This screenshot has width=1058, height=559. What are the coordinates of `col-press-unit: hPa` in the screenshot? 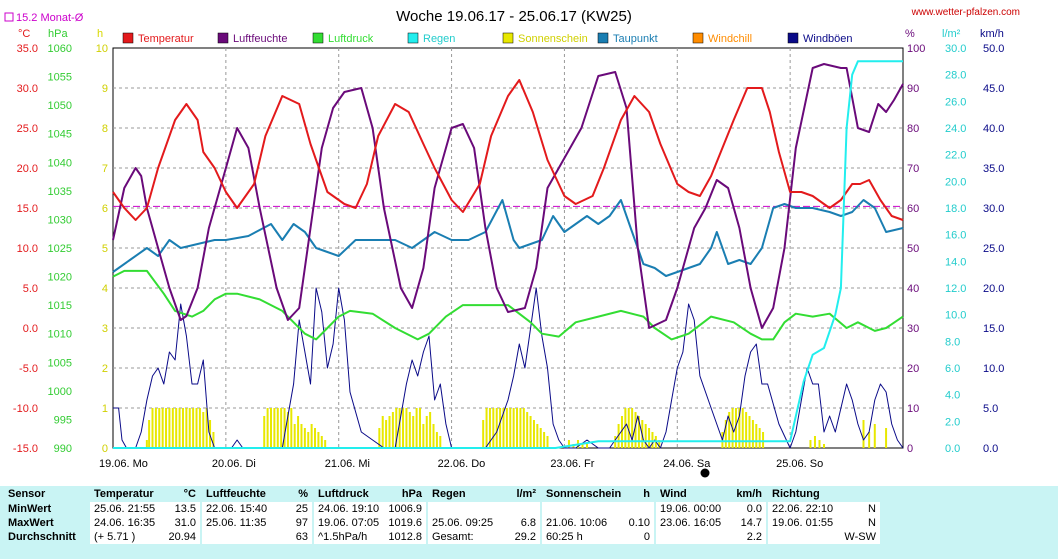 It's located at (411, 494).